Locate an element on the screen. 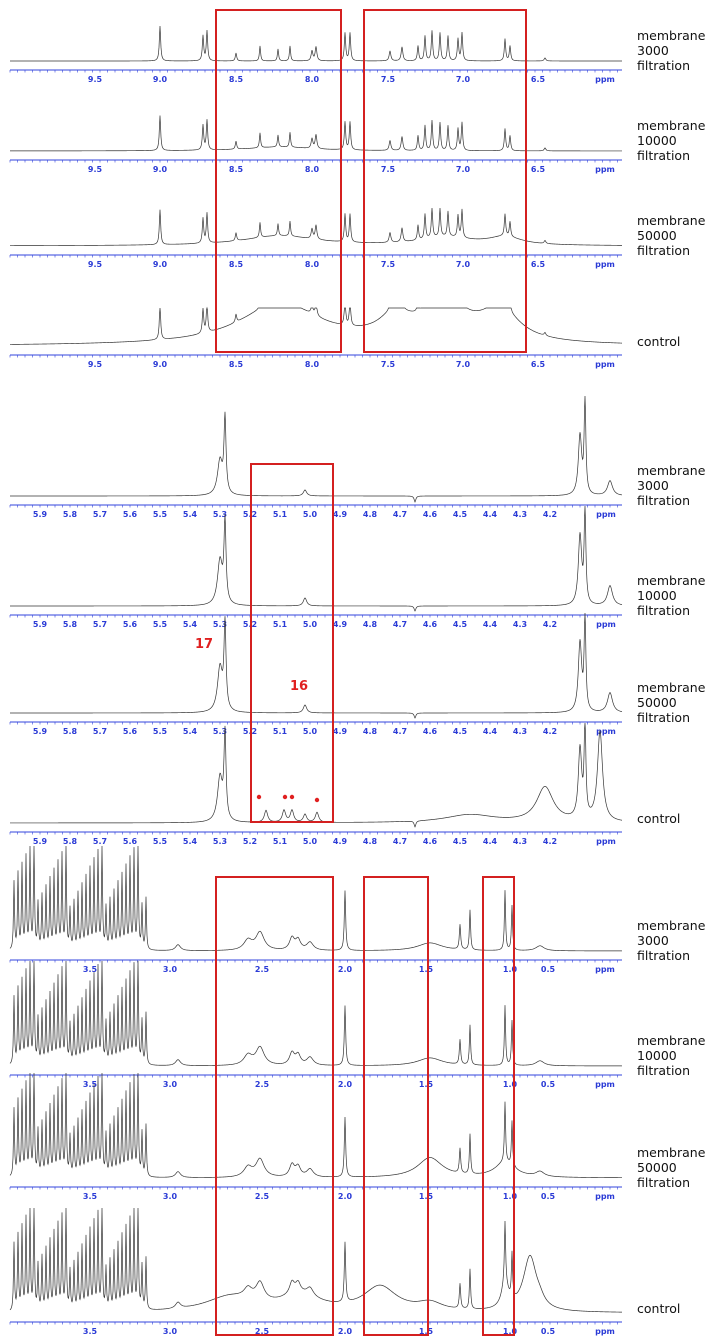 The width and height of the screenshot is (727, 1342). tick-label: 8.0 is located at coordinates (312, 364).